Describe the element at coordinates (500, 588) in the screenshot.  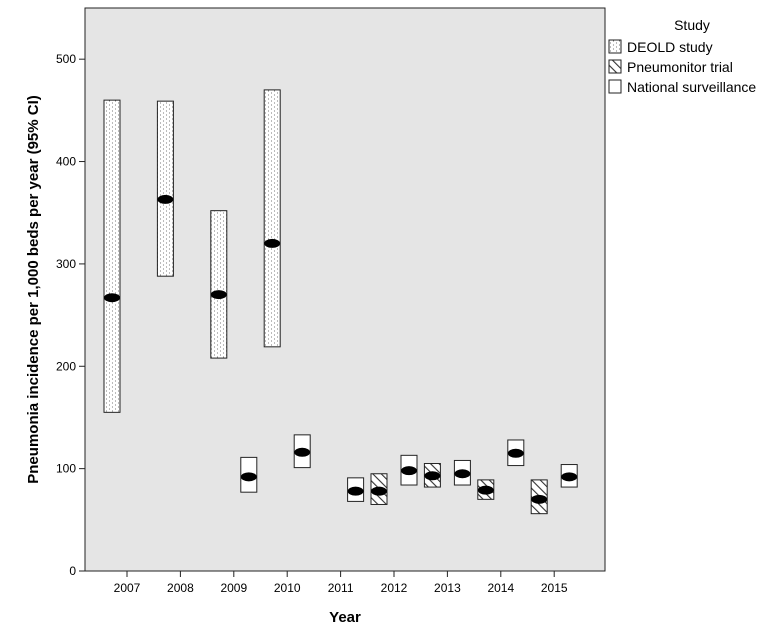
I see `x-tick-label-2014: 2014` at that location.